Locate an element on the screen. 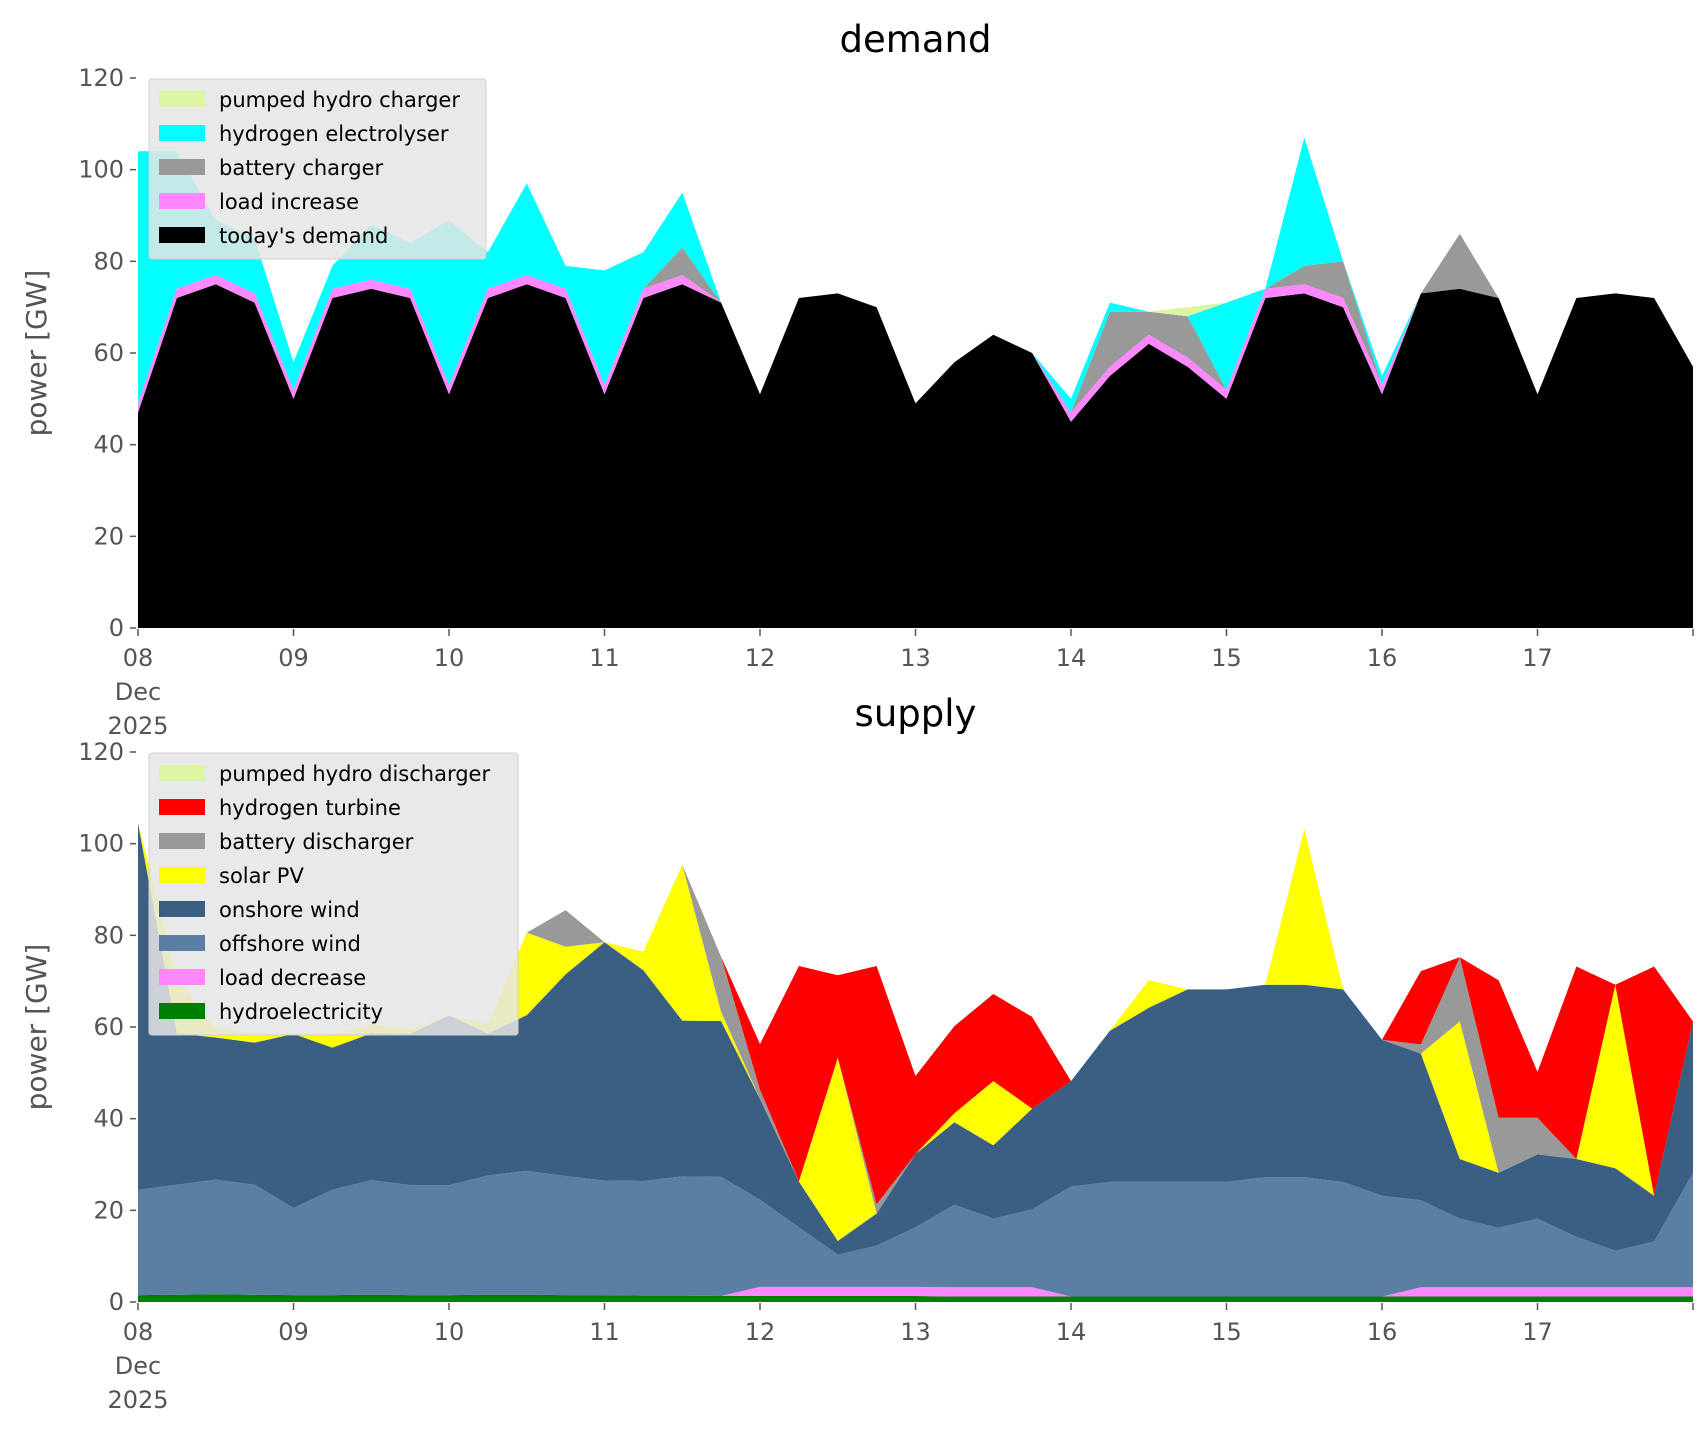 Image resolution: width=1706 pixels, height=1431 pixels. legend-label-hydroelectricity: hydroelectricity is located at coordinates (301, 1012).